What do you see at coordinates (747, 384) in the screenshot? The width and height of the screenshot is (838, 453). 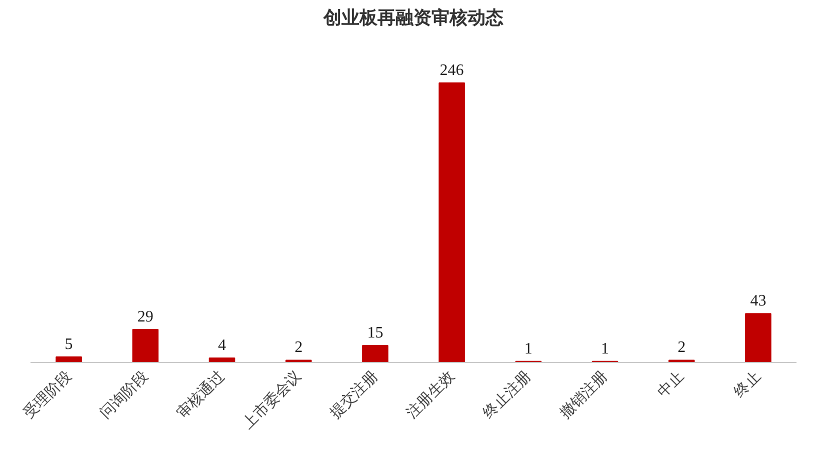 I see `x-tick-label: 终止` at bounding box center [747, 384].